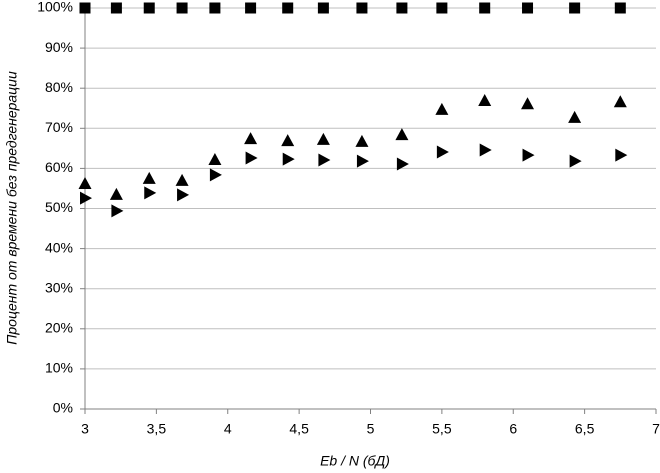 This screenshot has width=660, height=473. Describe the element at coordinates (59, 87) in the screenshot. I see `y-tick-label: 80%` at that location.